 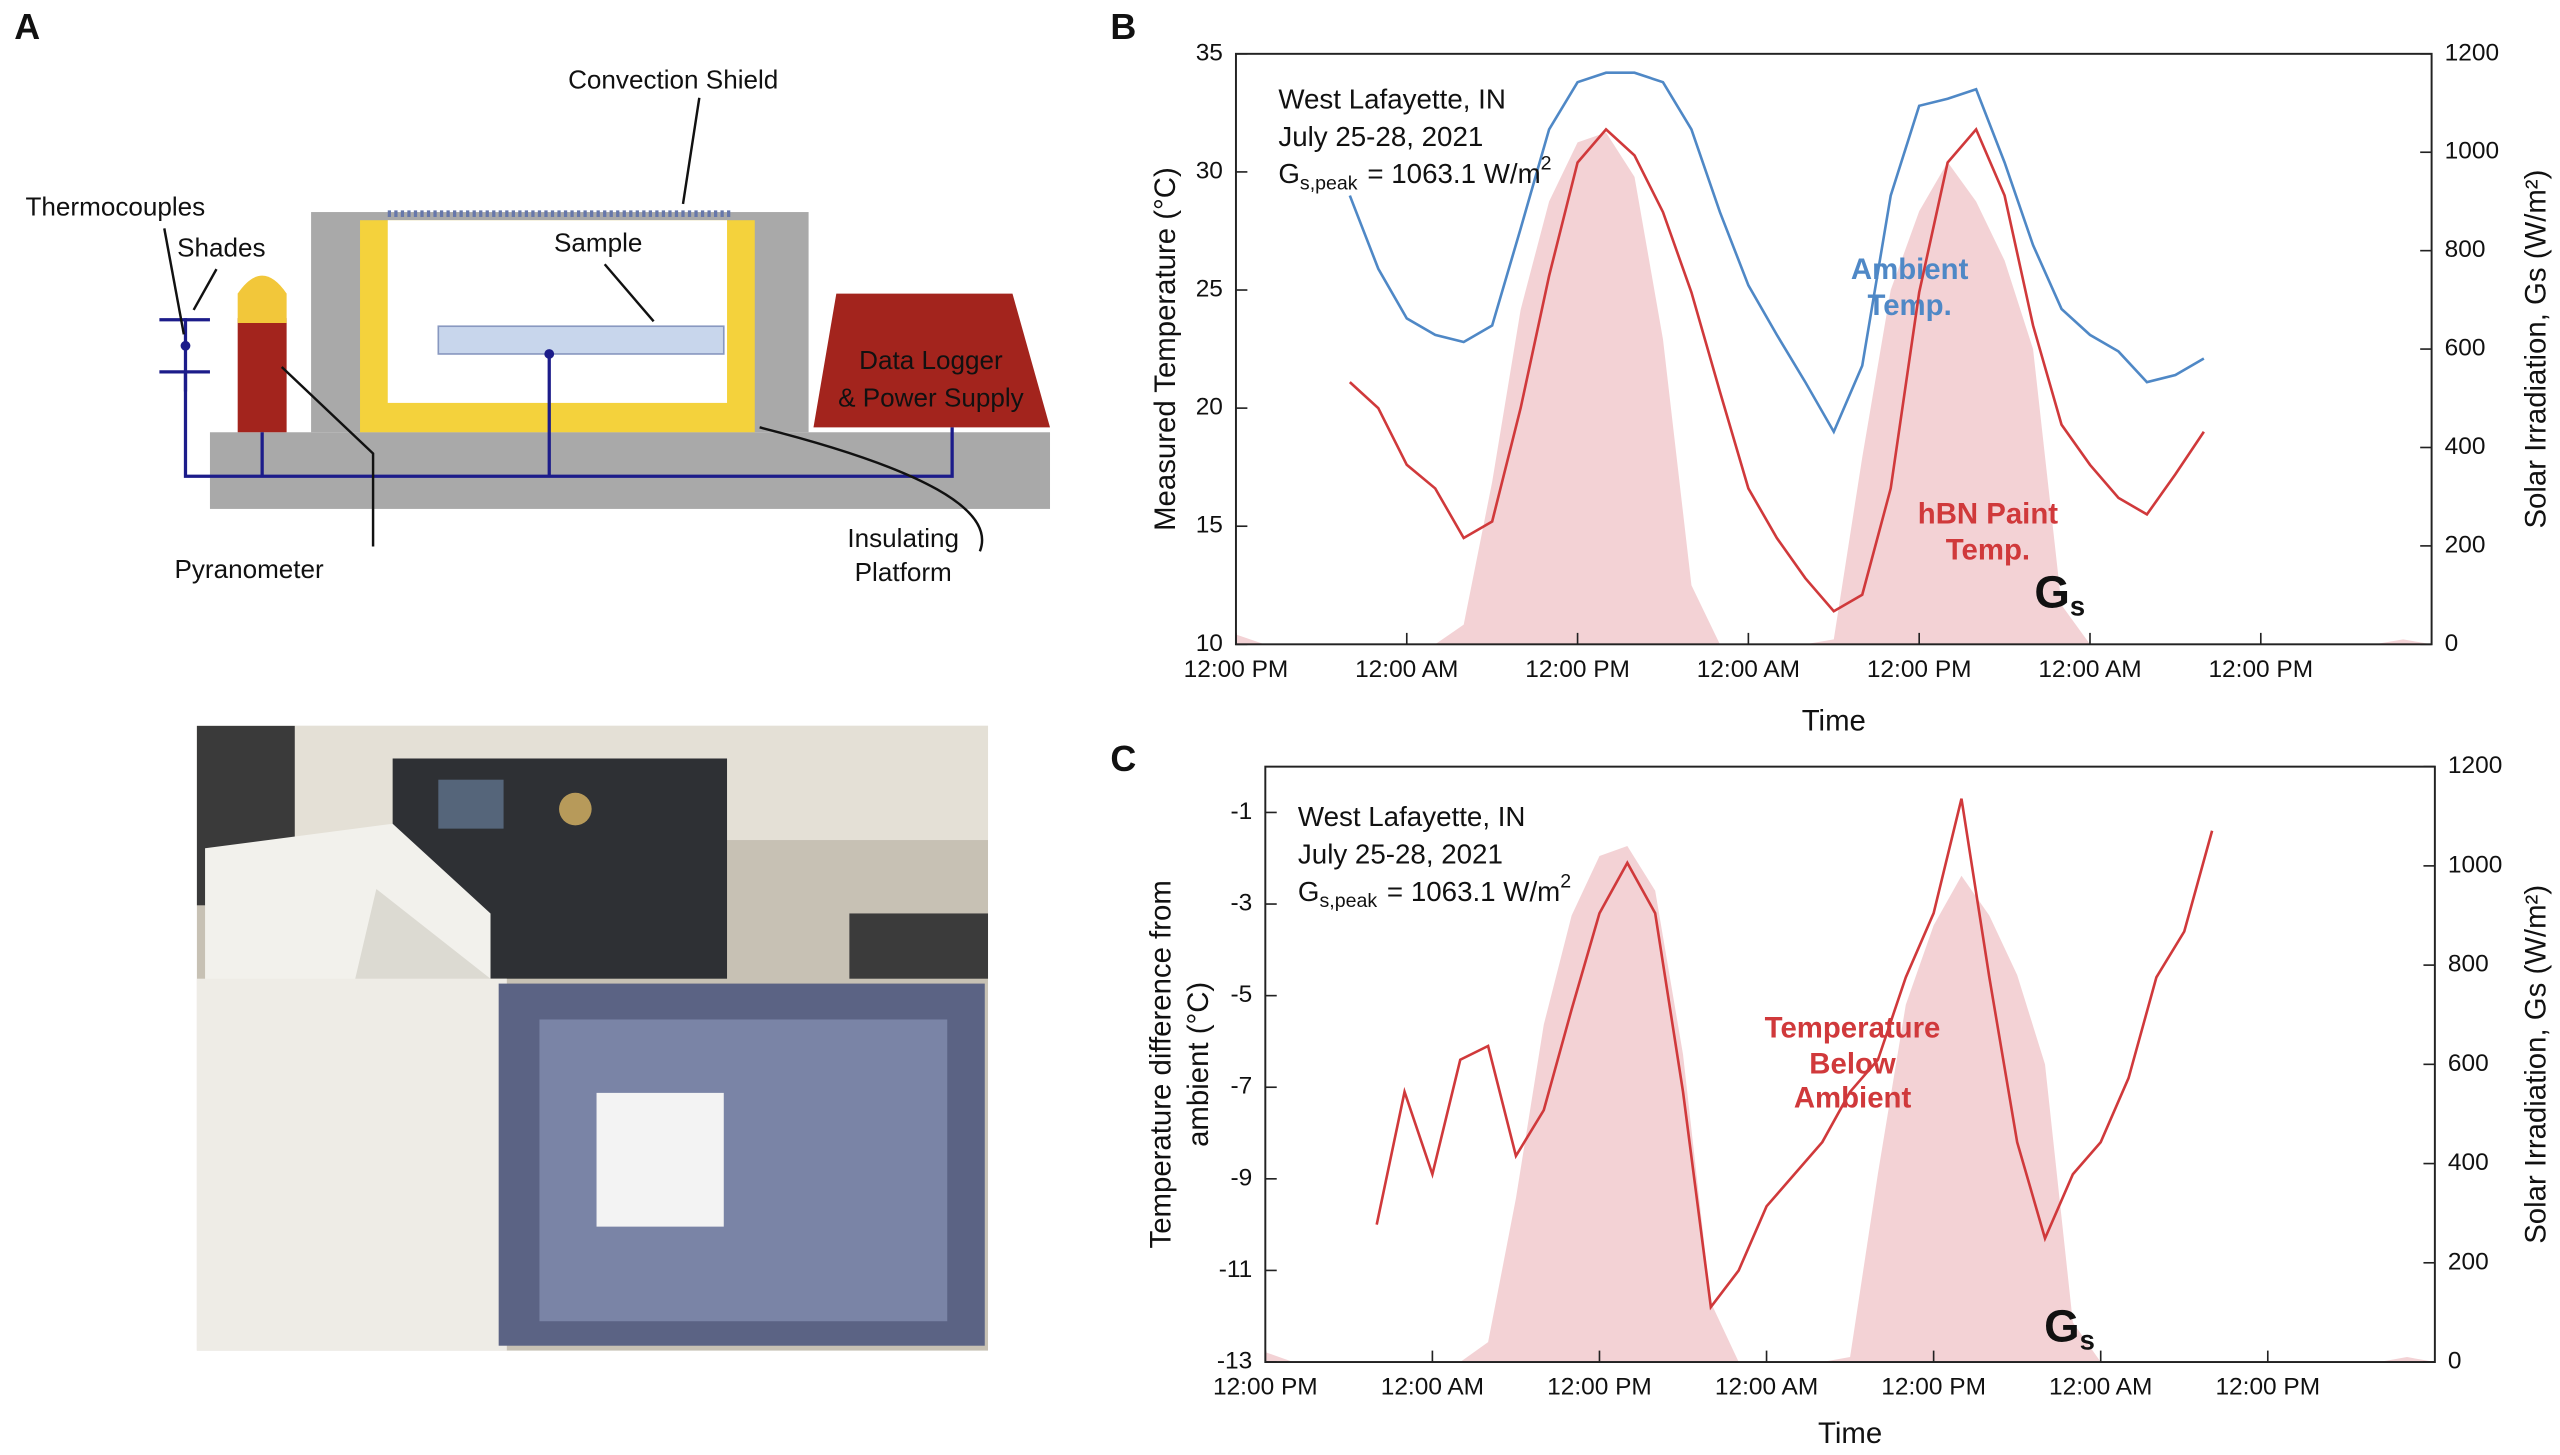 What do you see at coordinates (1209, 643) in the screenshot?
I see `y-tick-label: 10` at bounding box center [1209, 643].